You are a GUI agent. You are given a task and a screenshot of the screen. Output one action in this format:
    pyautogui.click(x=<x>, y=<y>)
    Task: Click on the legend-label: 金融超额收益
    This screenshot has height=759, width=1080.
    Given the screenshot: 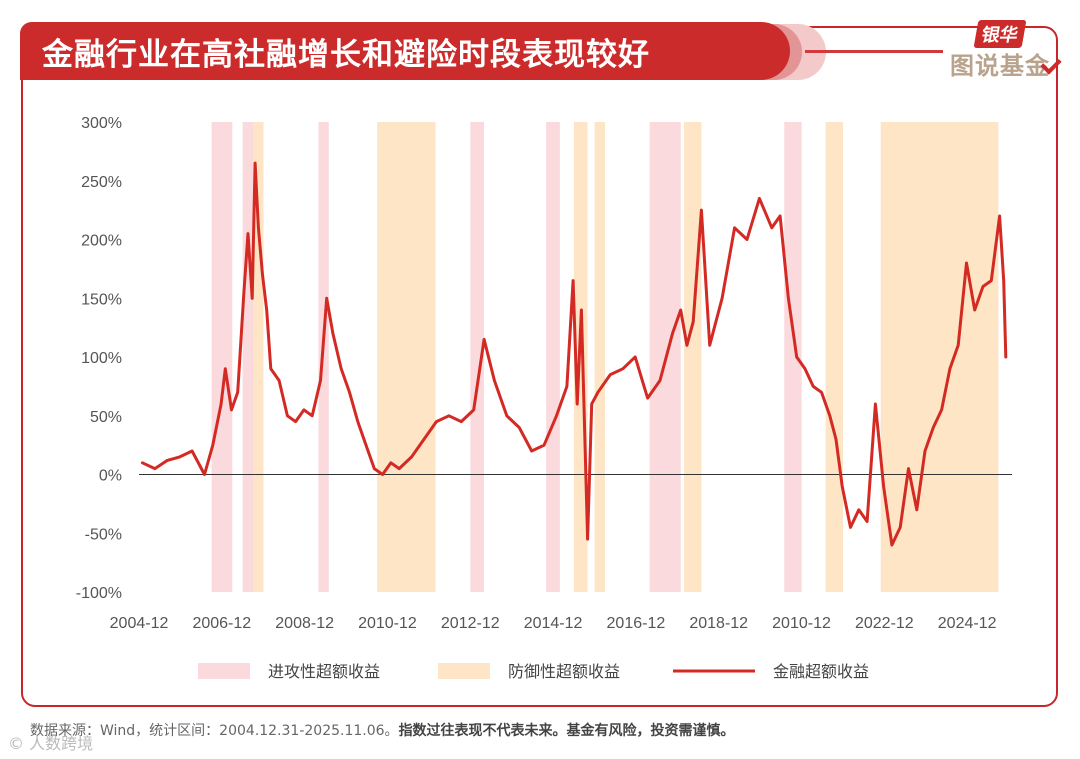 What is the action you would take?
    pyautogui.click(x=821, y=671)
    